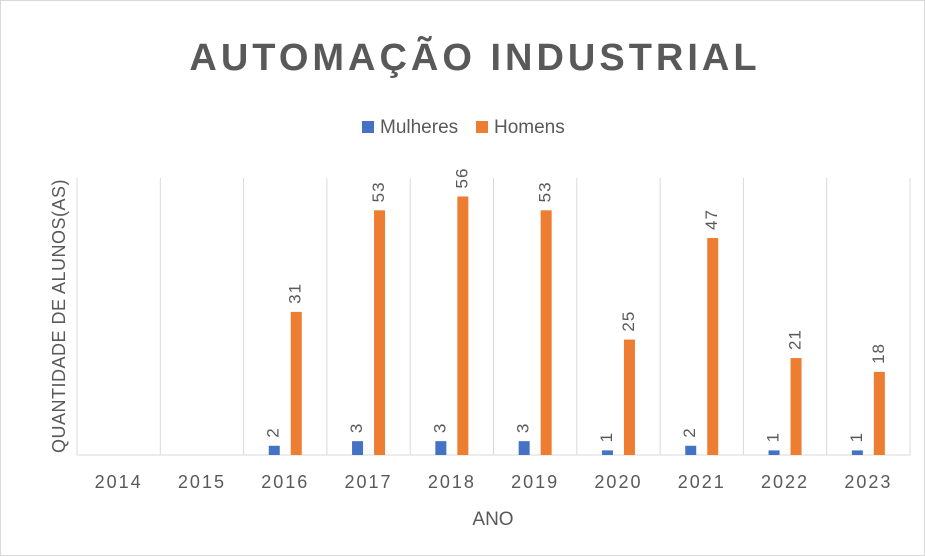 The height and width of the screenshot is (556, 925). What do you see at coordinates (285, 482) in the screenshot?
I see `x-tick-label: 2016` at bounding box center [285, 482].